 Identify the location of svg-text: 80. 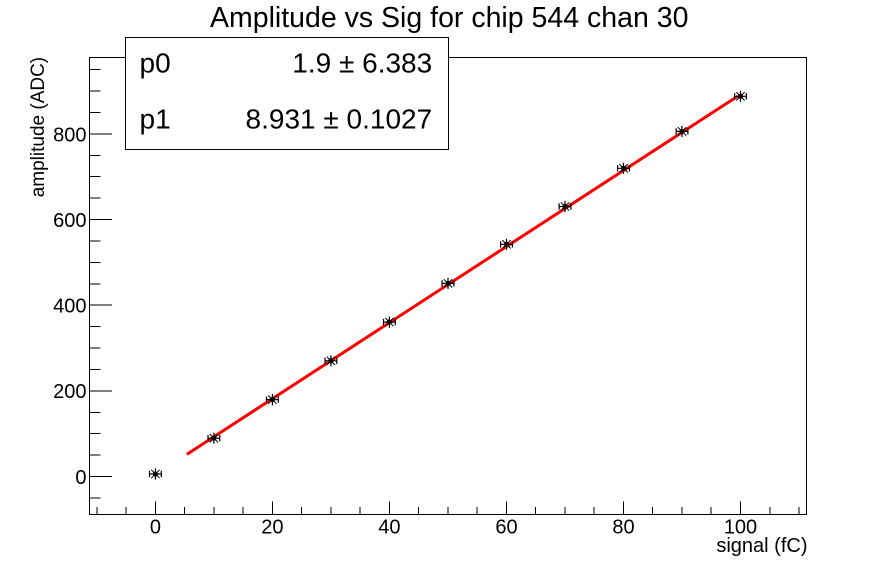
(623, 528).